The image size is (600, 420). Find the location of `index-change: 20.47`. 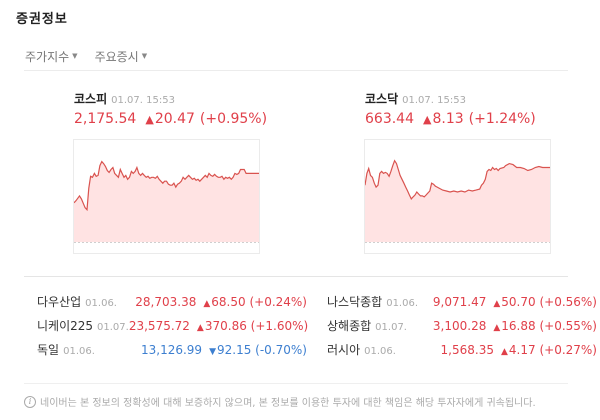

index-change: 20.47 is located at coordinates (174, 119).